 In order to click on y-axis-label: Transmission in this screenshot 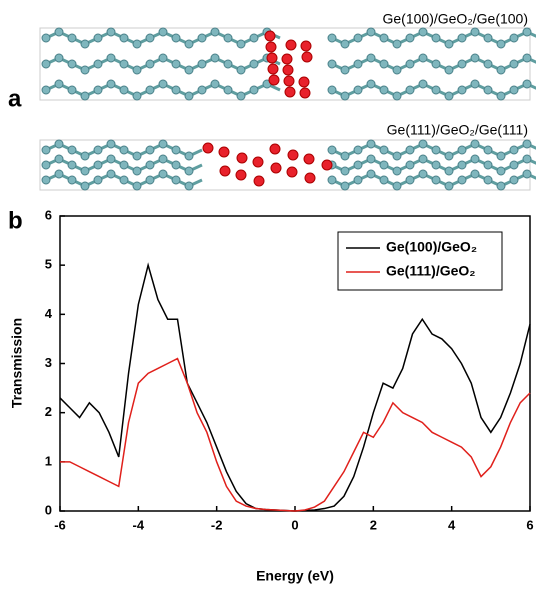, I will do `click(17, 363)`.